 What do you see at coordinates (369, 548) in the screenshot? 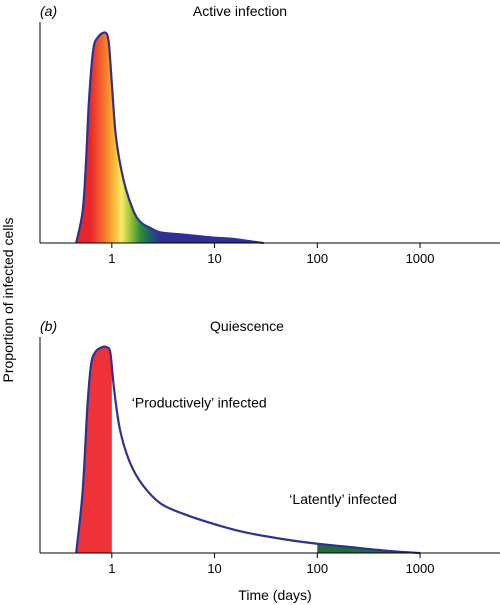
I see `latent-shaded-area` at bounding box center [369, 548].